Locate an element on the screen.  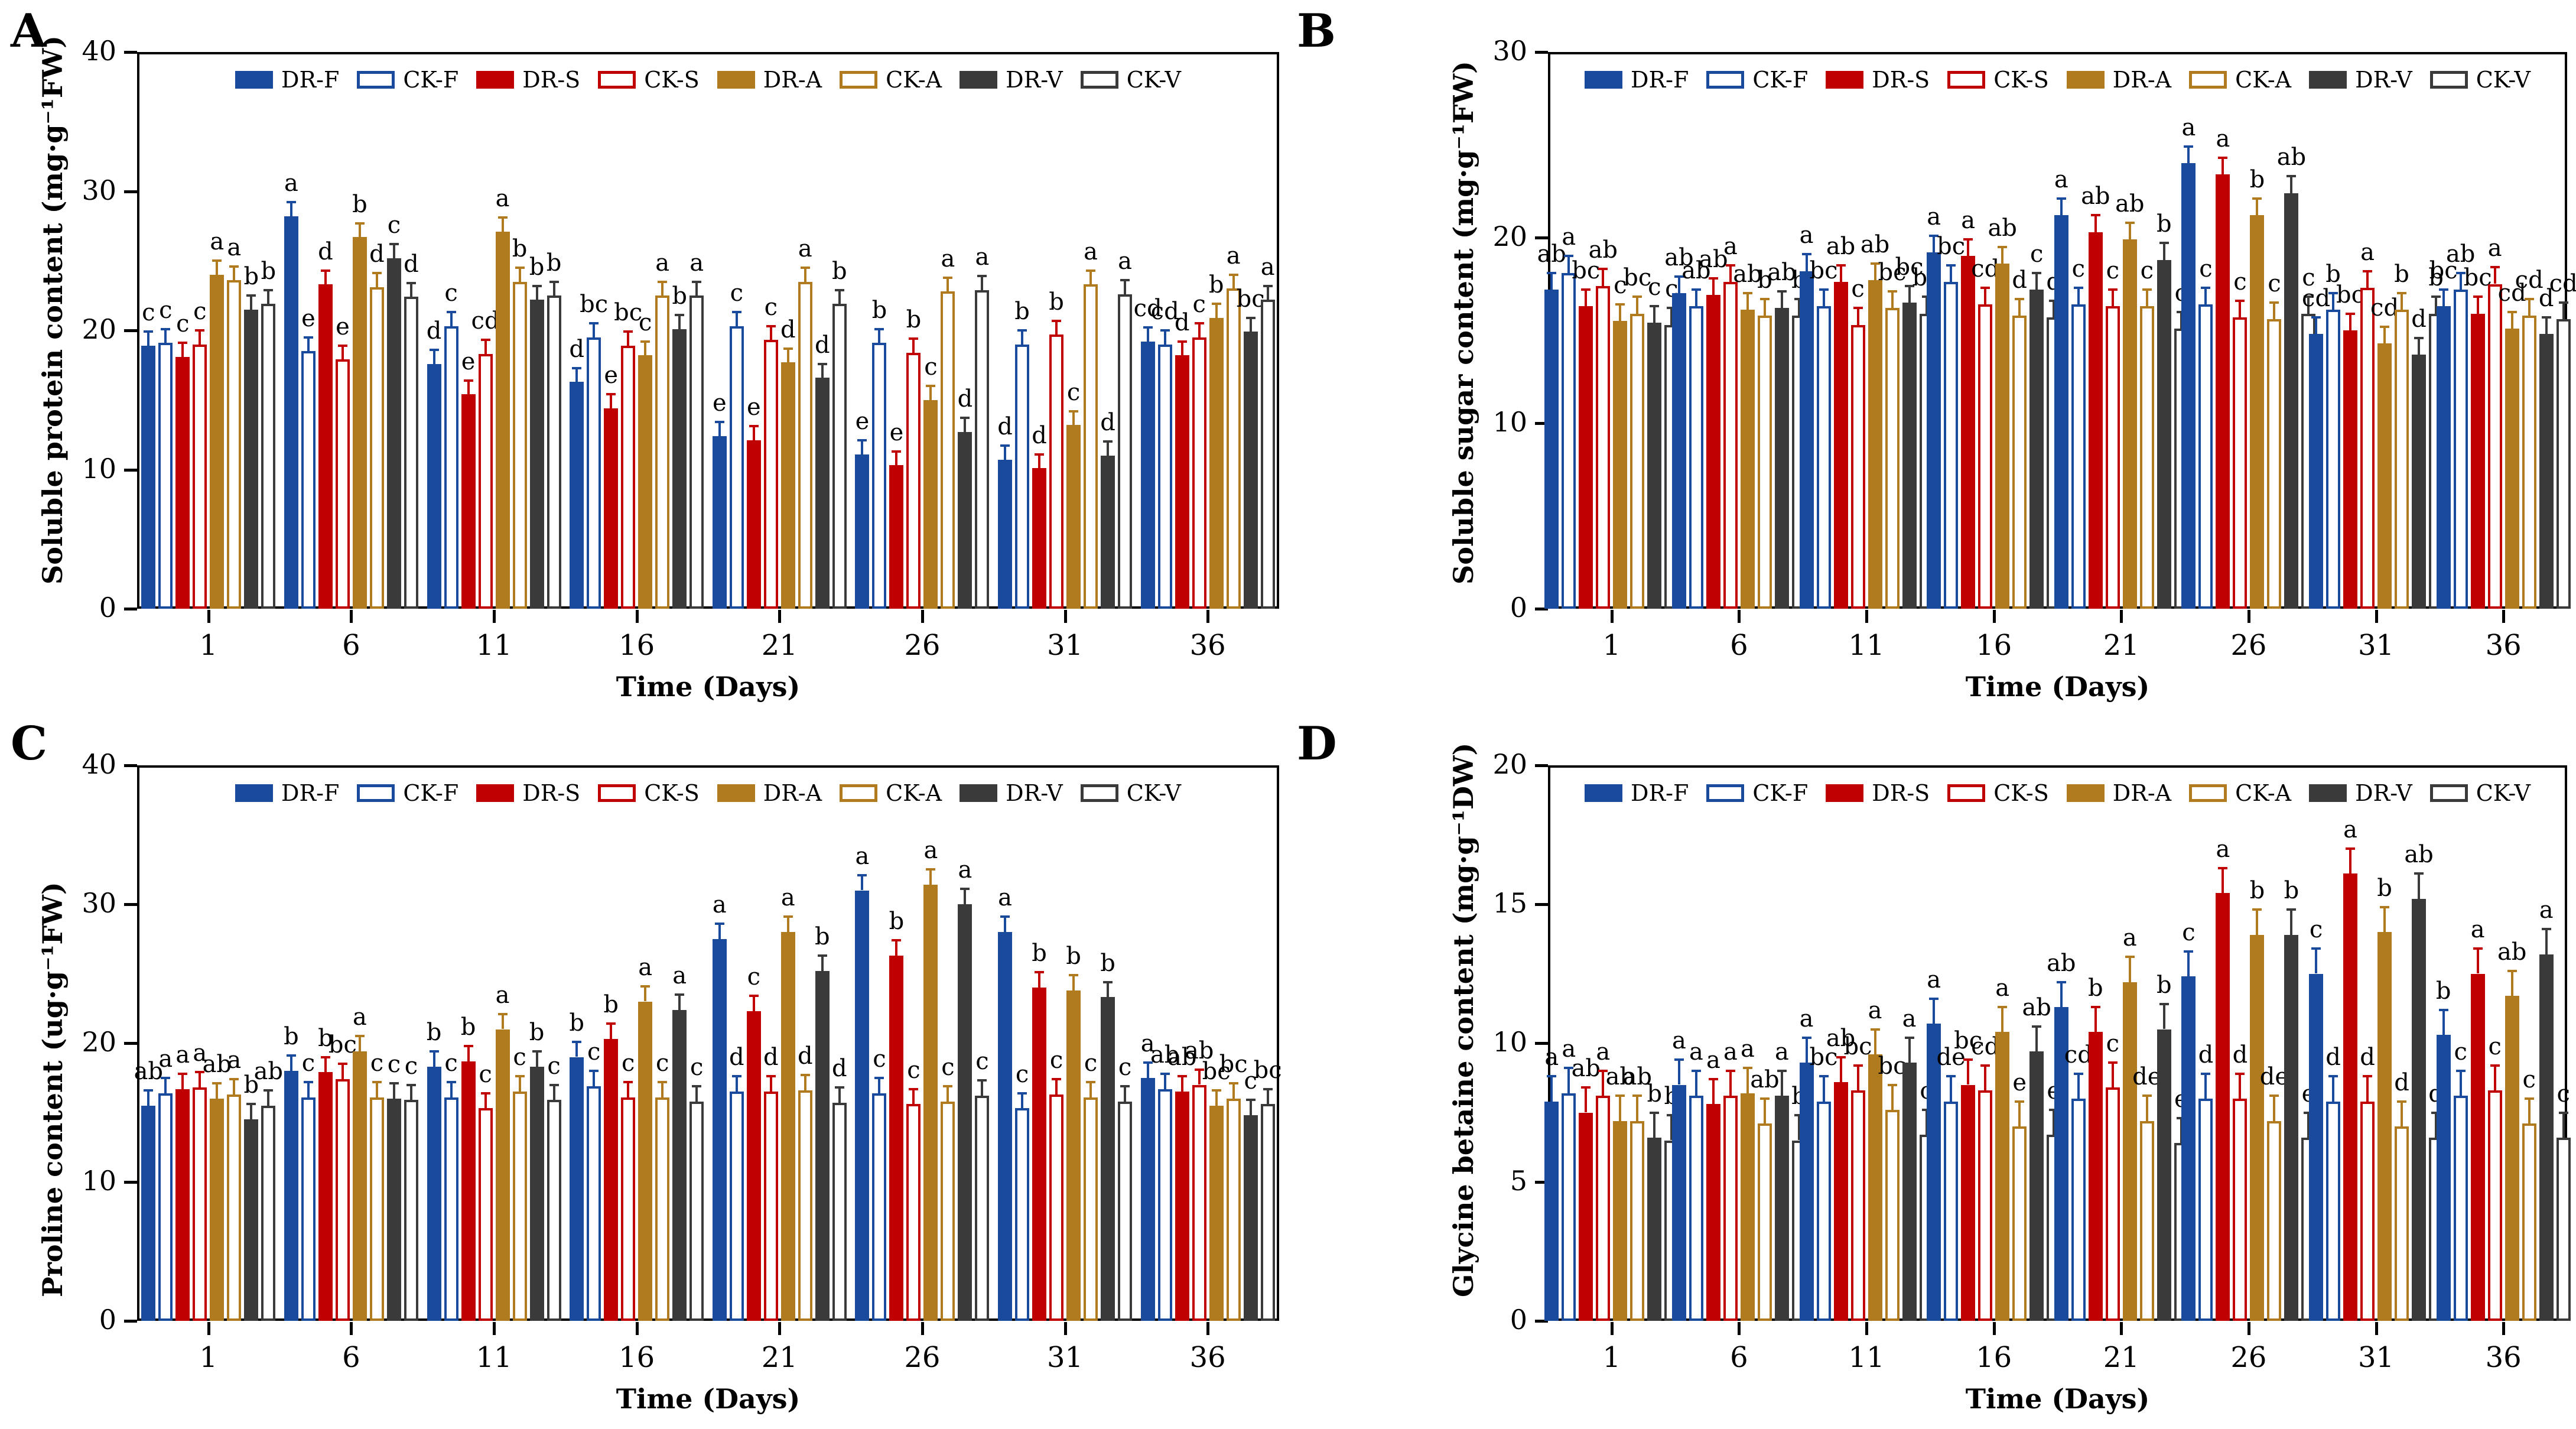
legend-label: CK-F is located at coordinates (431, 80).